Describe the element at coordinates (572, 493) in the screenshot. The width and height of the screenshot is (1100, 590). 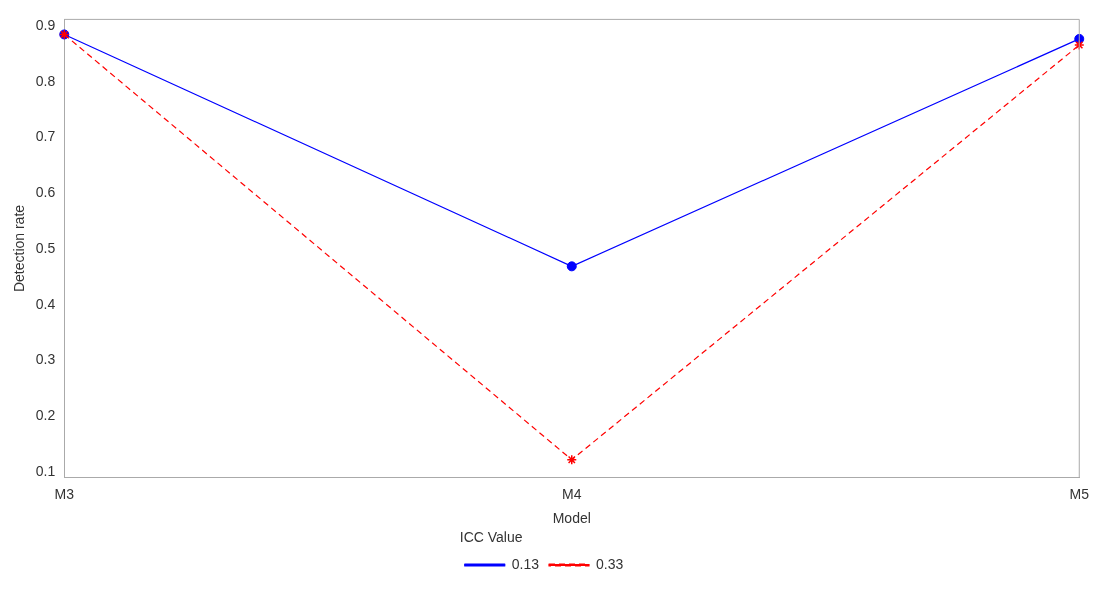
I see `x-tick-label: M4` at that location.